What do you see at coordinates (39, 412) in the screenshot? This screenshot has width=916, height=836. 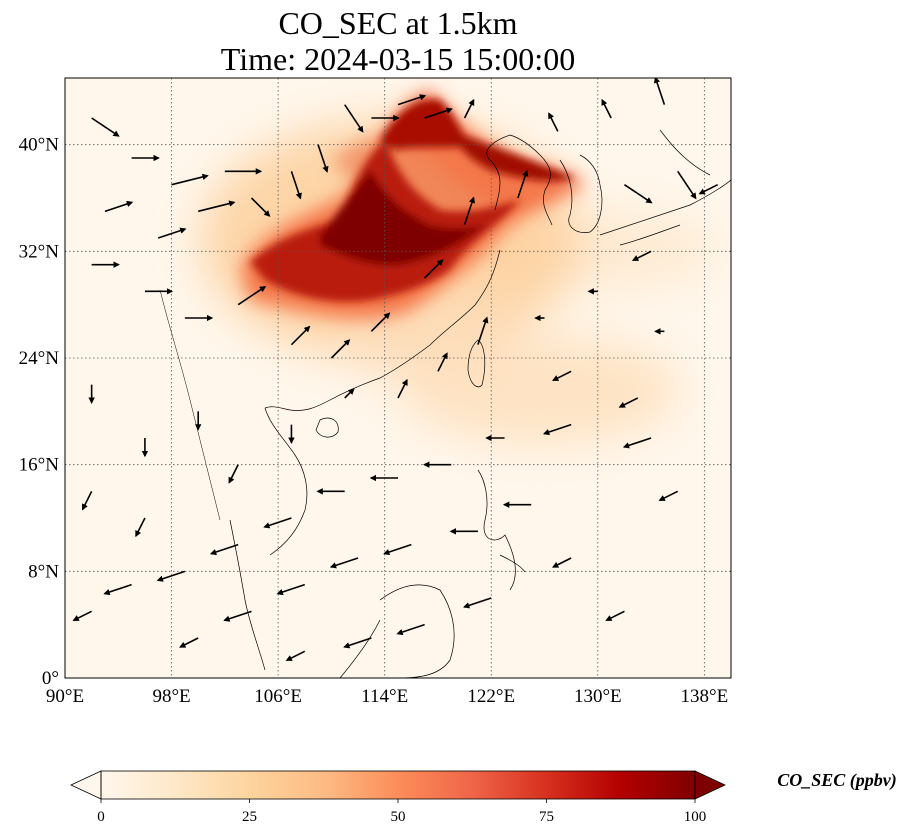 I see `latitude-tick-labels: 0° 8°N 16°N 24°N 32°N 40°N` at bounding box center [39, 412].